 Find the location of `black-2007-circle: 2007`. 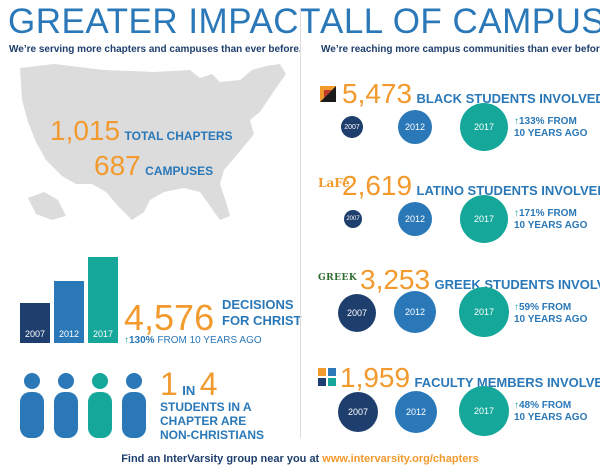

black-2007-circle: 2007 is located at coordinates (352, 127).